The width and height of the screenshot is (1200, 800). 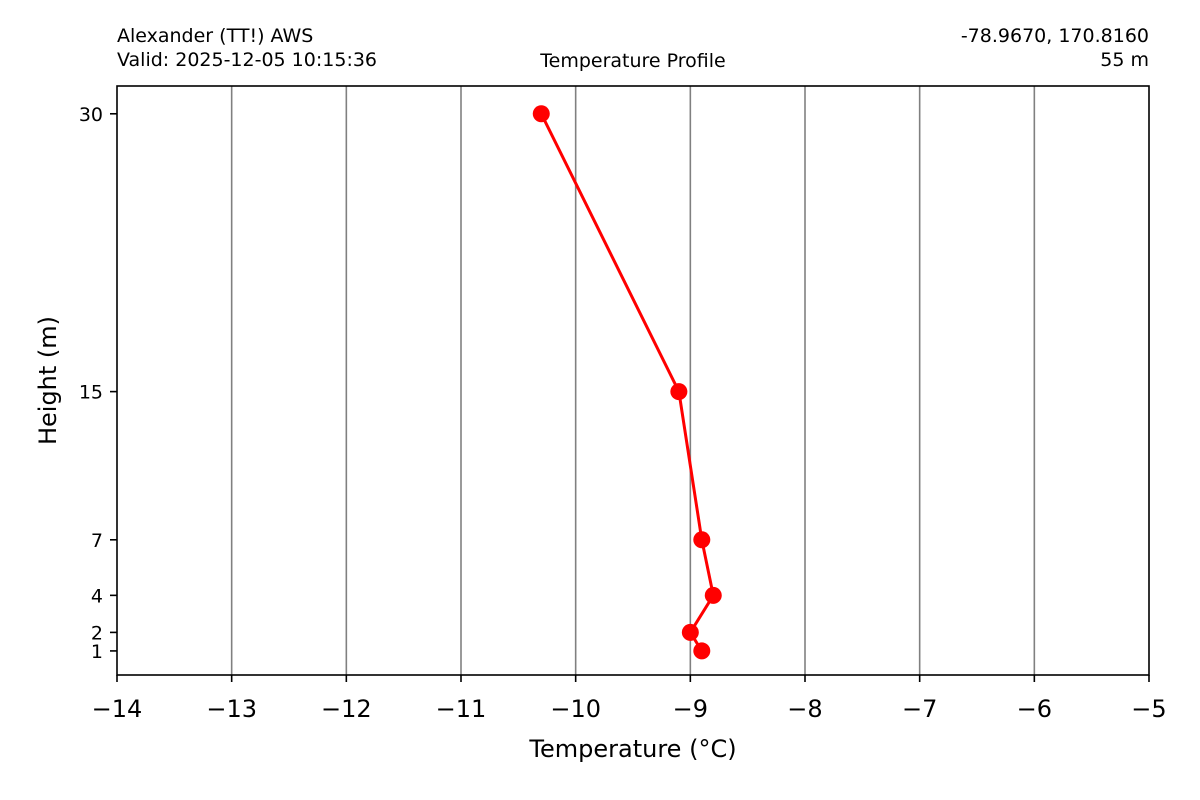 I want to click on y-tick-label: 30, so click(x=91, y=115).